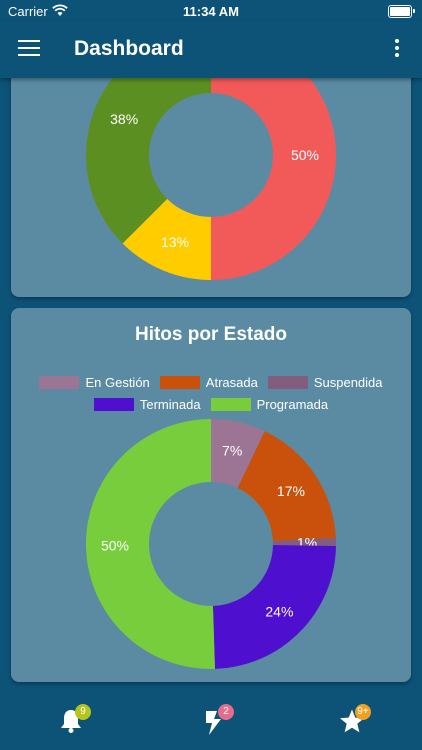 The height and width of the screenshot is (750, 422). I want to click on favorites-button: 9+, so click(353, 720).